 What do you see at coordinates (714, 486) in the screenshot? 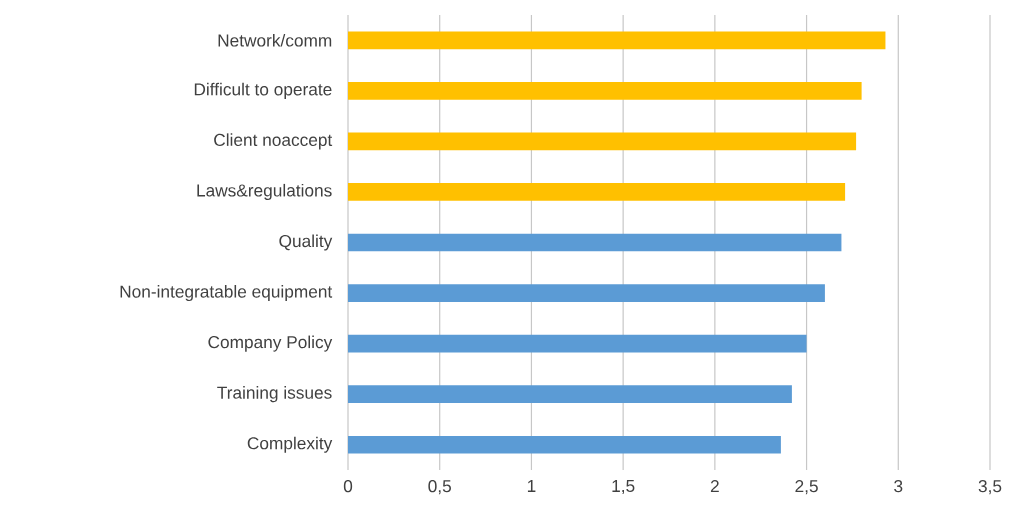
I see `x-tick-label: 2` at bounding box center [714, 486].